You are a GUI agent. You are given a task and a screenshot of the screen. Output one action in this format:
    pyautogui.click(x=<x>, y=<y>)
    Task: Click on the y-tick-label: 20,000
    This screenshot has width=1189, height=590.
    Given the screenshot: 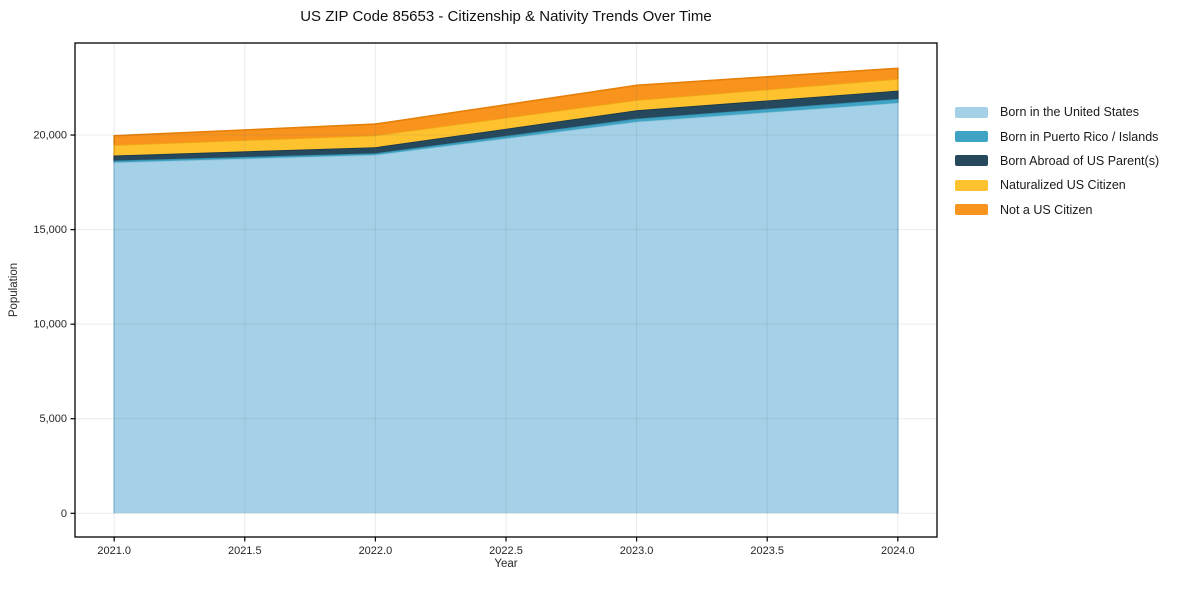 What is the action you would take?
    pyautogui.click(x=50, y=136)
    